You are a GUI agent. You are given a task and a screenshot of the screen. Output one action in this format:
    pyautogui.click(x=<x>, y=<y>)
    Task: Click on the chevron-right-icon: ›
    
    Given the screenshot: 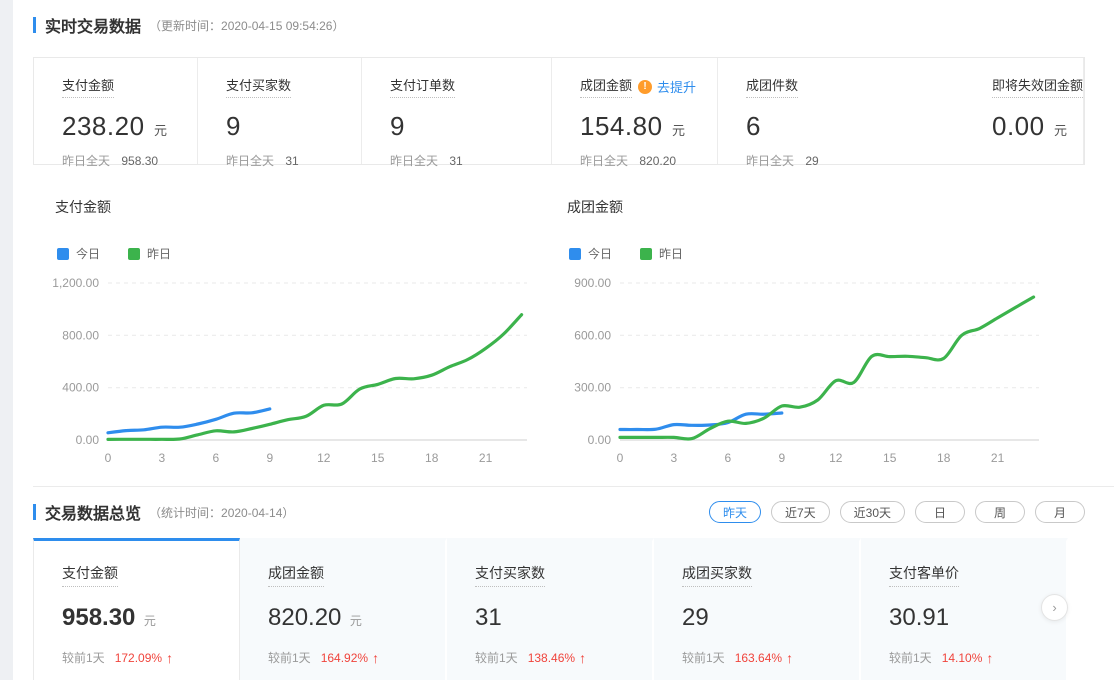 What is the action you would take?
    pyautogui.click(x=1054, y=607)
    